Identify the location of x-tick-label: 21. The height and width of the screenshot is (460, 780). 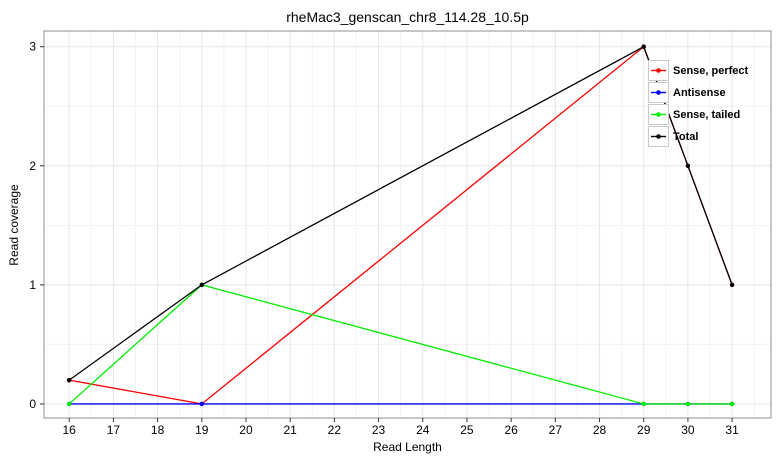
(290, 430).